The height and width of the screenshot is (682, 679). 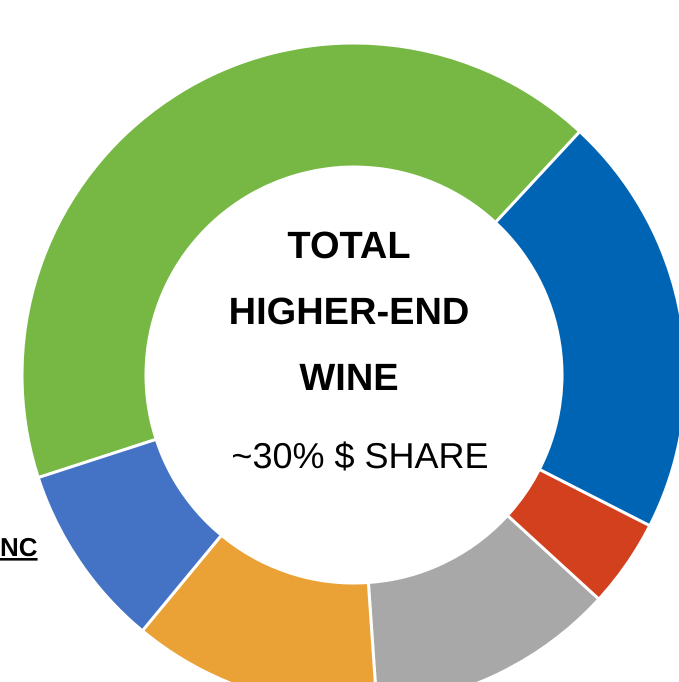 I want to click on text: NC, so click(x=19, y=547).